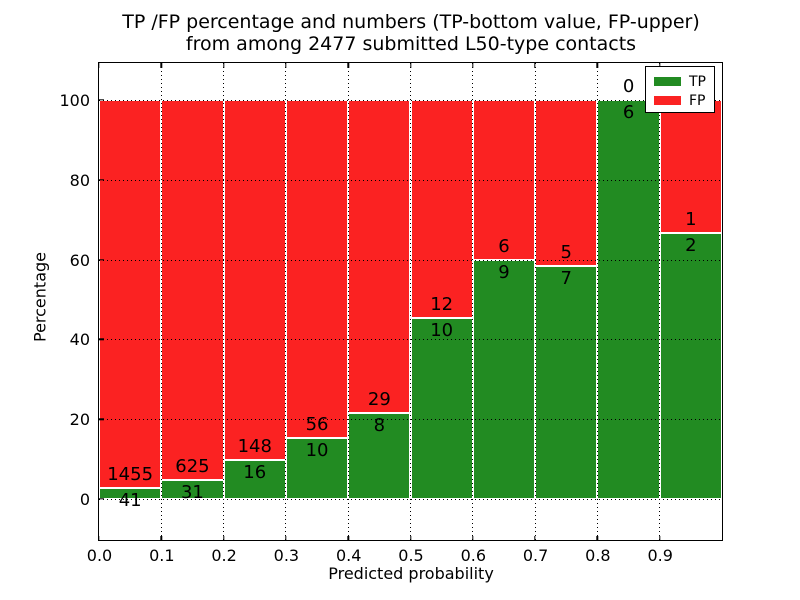  I want to click on x-tick-label: 0.9, so click(660, 555).